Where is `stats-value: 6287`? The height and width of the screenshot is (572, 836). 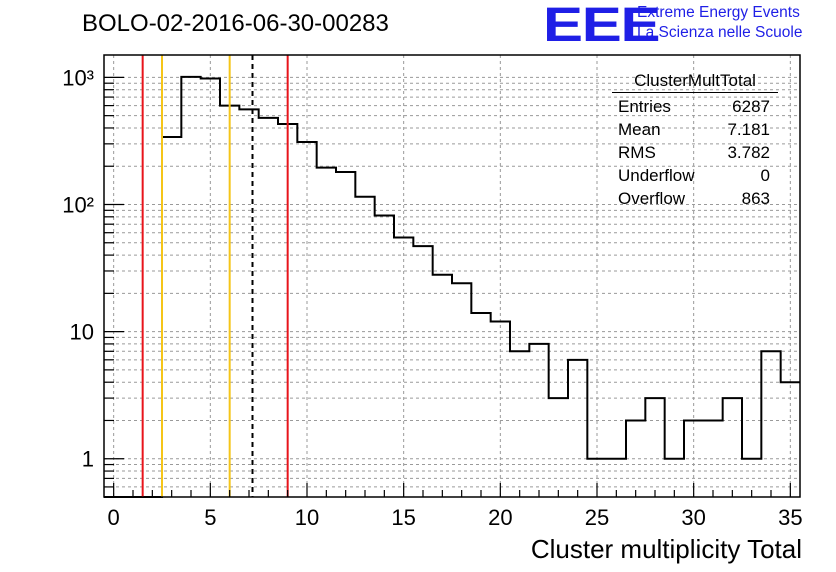
stats-value: 6287 is located at coordinates (751, 106).